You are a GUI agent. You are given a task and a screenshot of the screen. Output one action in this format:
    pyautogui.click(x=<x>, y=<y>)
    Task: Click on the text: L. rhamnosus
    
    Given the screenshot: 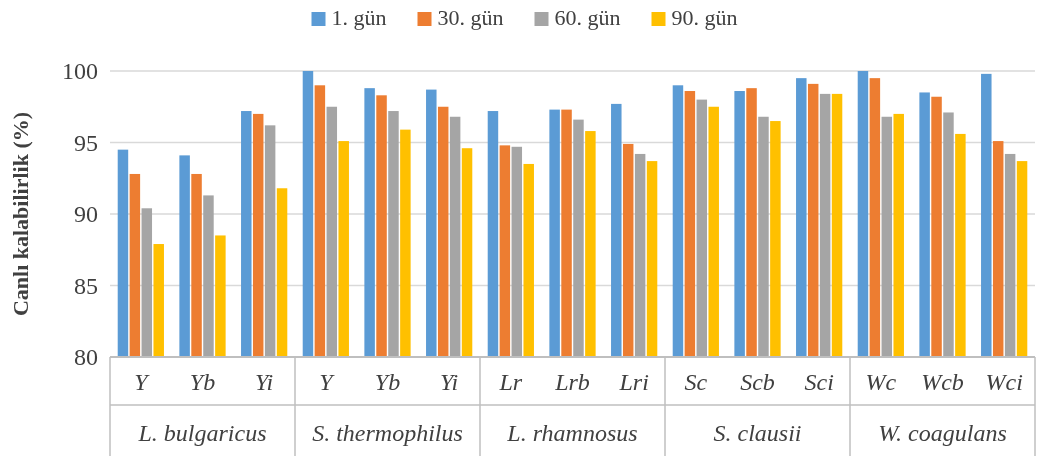 What is the action you would take?
    pyautogui.click(x=572, y=433)
    